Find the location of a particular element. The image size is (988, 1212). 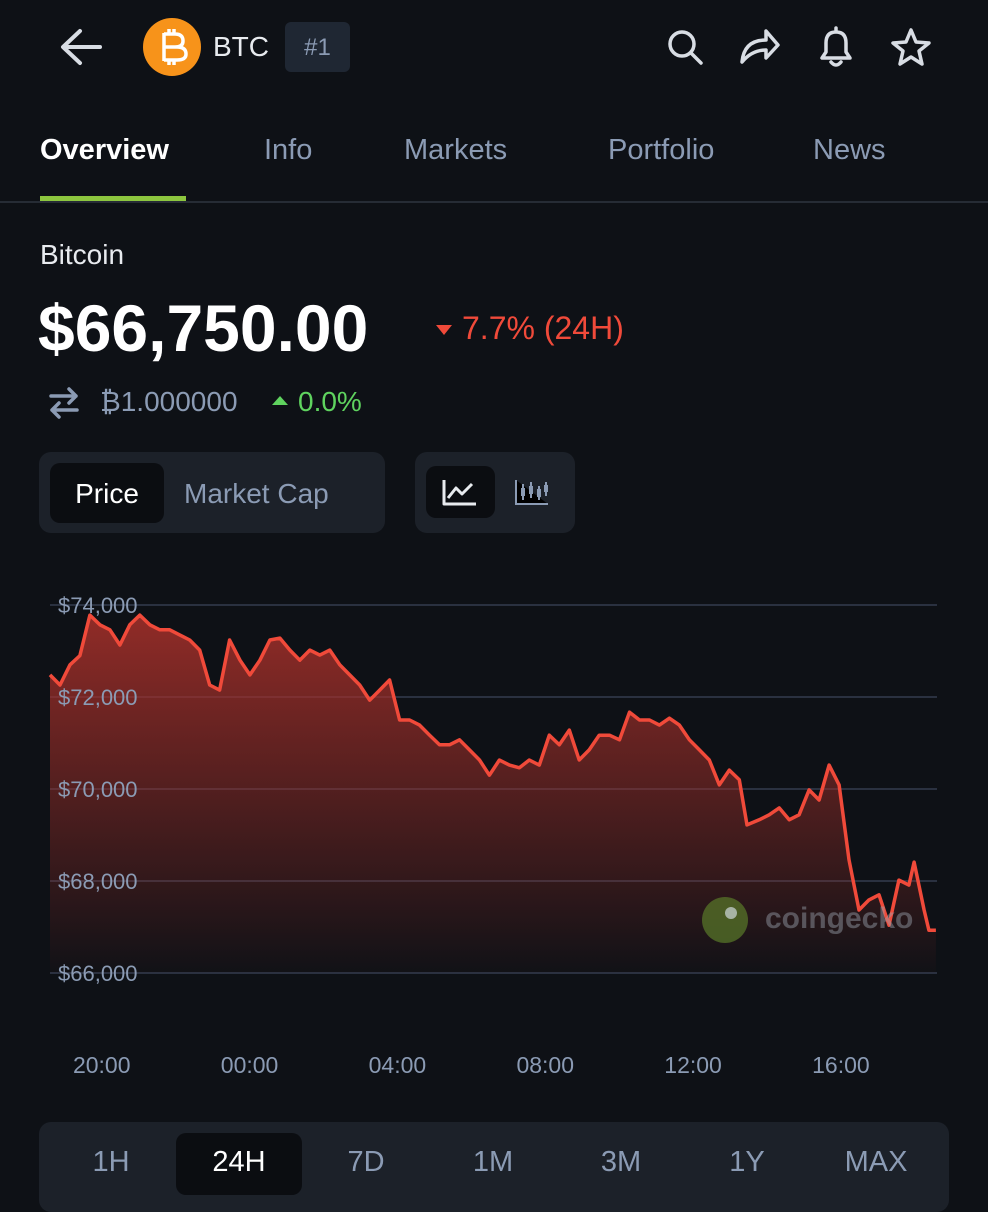

rank-badge is located at coordinates (317, 47).